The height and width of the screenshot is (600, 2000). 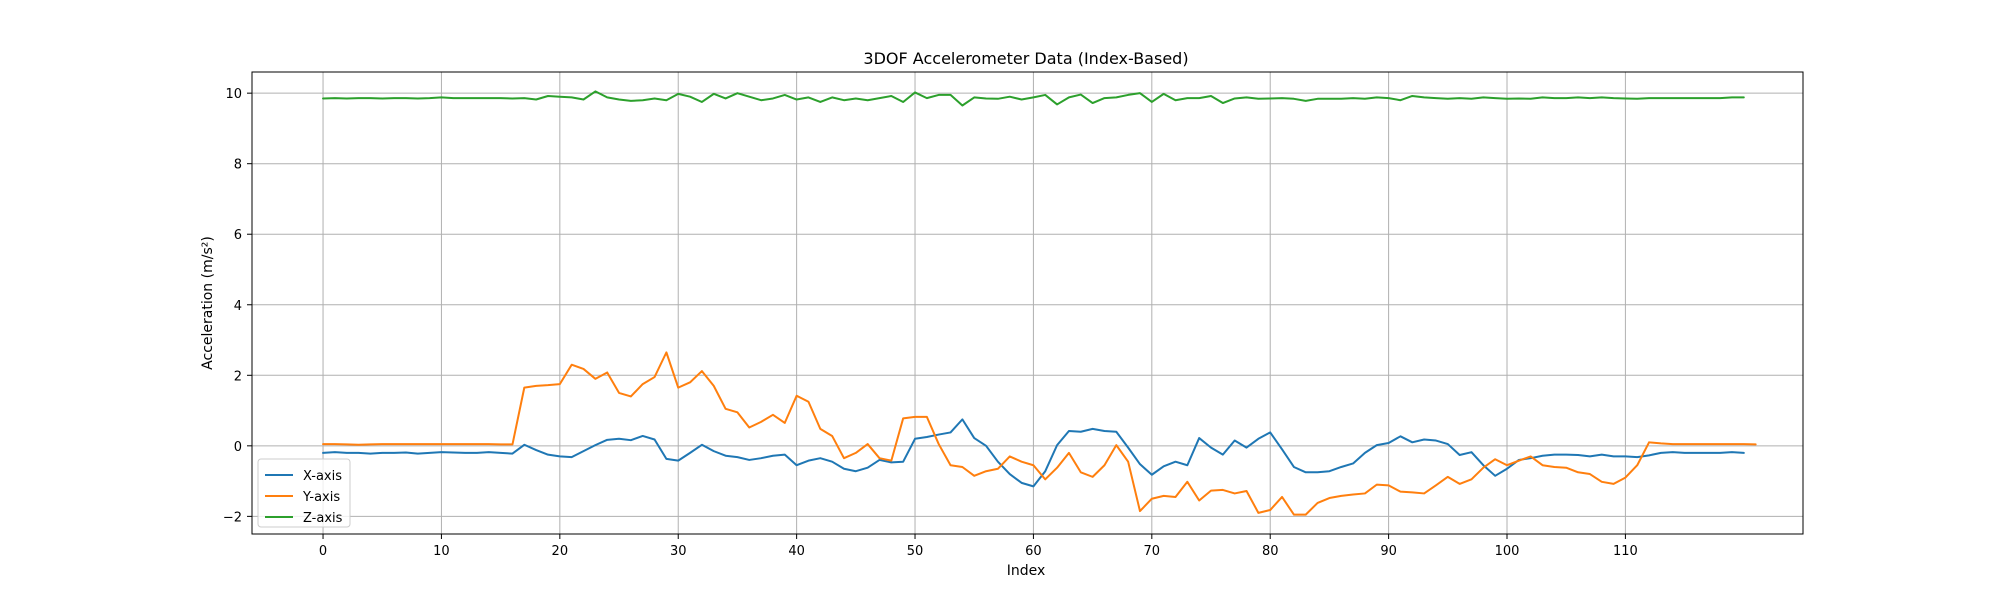 What do you see at coordinates (238, 376) in the screenshot?
I see `y-tick-label: 2` at bounding box center [238, 376].